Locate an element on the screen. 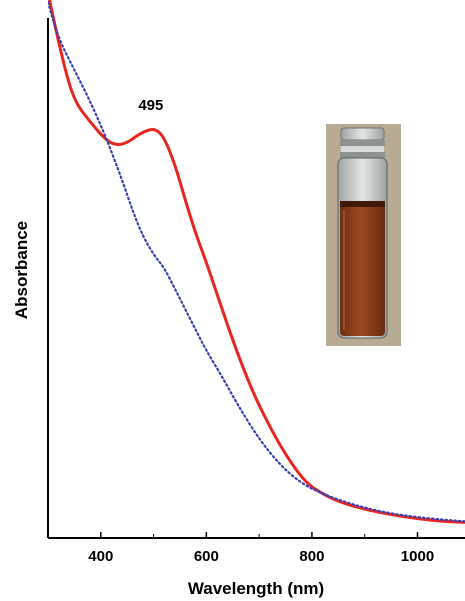  x-tick-label: 1000 is located at coordinates (417, 556).